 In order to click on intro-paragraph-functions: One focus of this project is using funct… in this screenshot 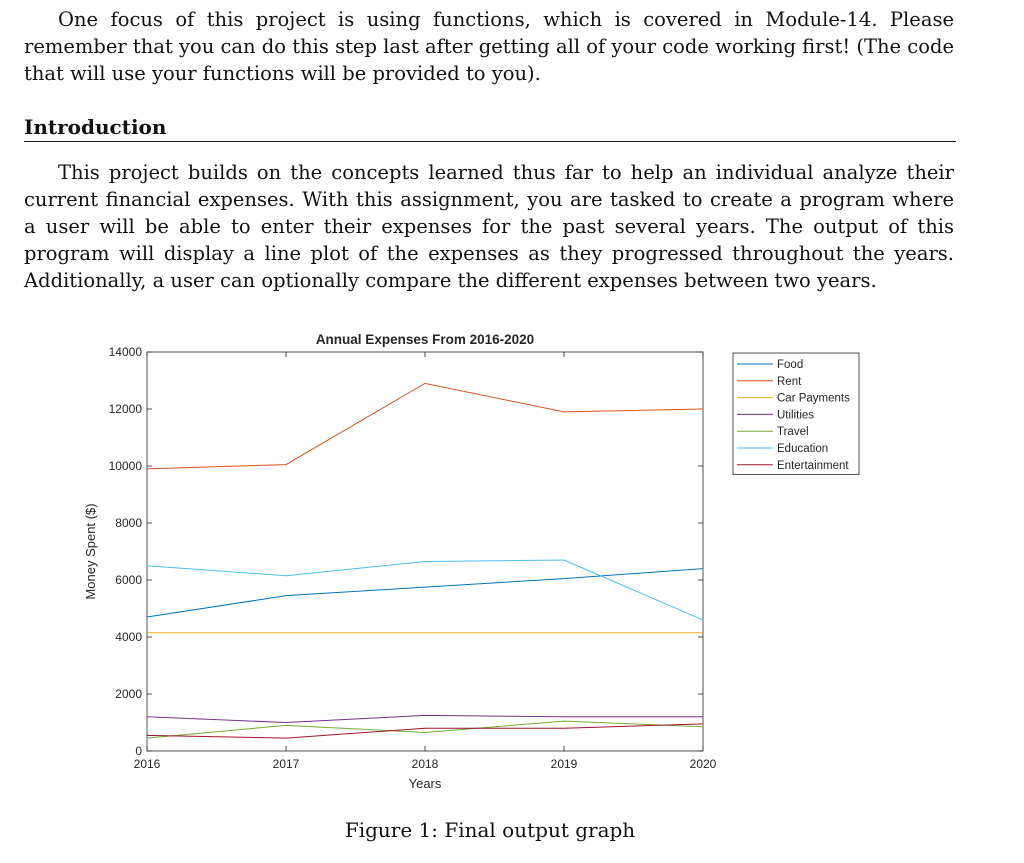, I will do `click(489, 46)`.